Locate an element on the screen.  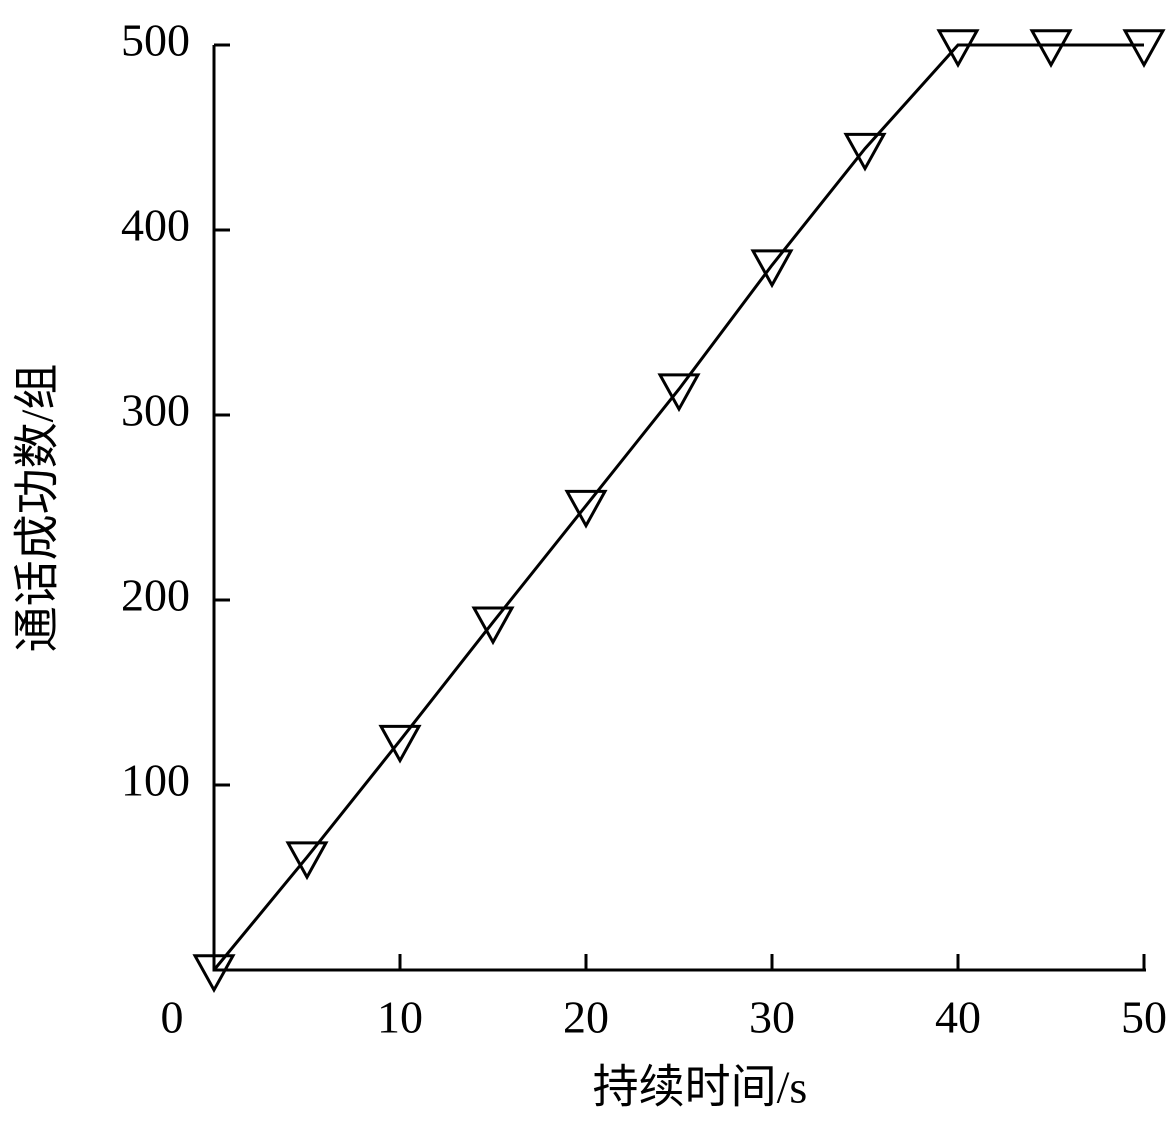
x-tick-label: 20 is located at coordinates (586, 1017).